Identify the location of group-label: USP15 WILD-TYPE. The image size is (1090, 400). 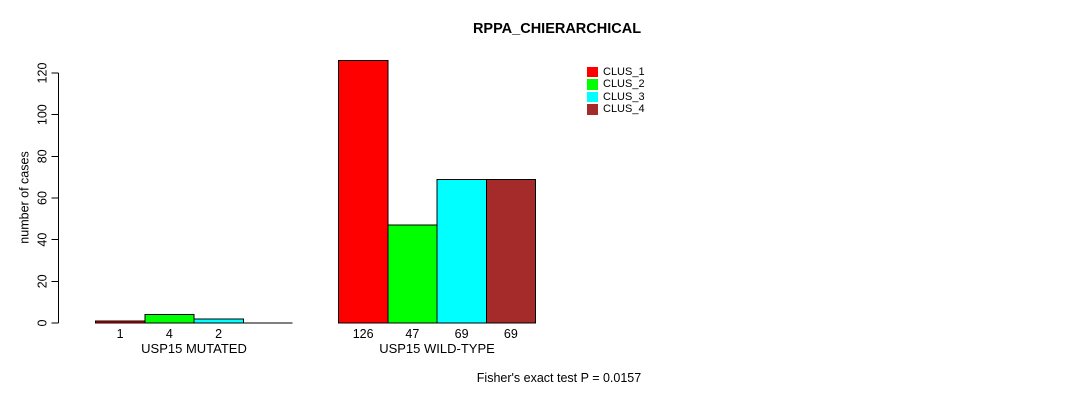
(437, 348).